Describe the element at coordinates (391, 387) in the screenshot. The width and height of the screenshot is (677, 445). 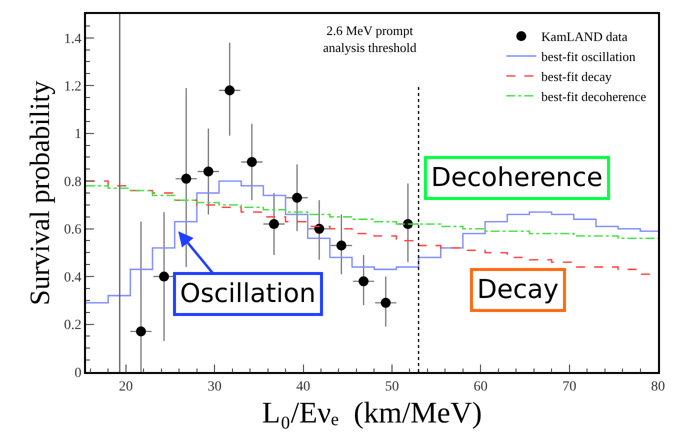
I see `x-tick-label: 50` at that location.